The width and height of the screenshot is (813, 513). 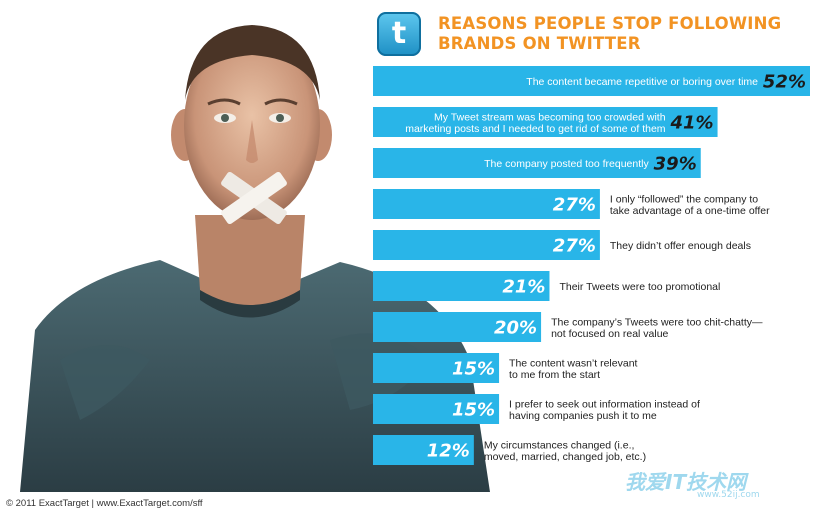 What do you see at coordinates (515, 328) in the screenshot?
I see `bar-value-label: 20%` at bounding box center [515, 328].